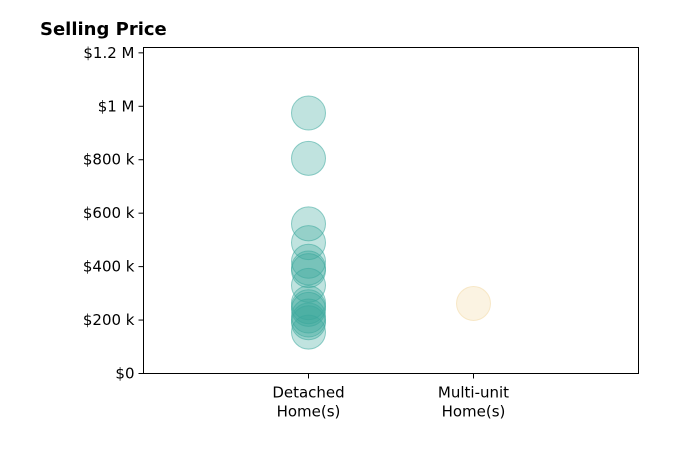  I want to click on y-tick-label: $400 k, so click(109, 267).